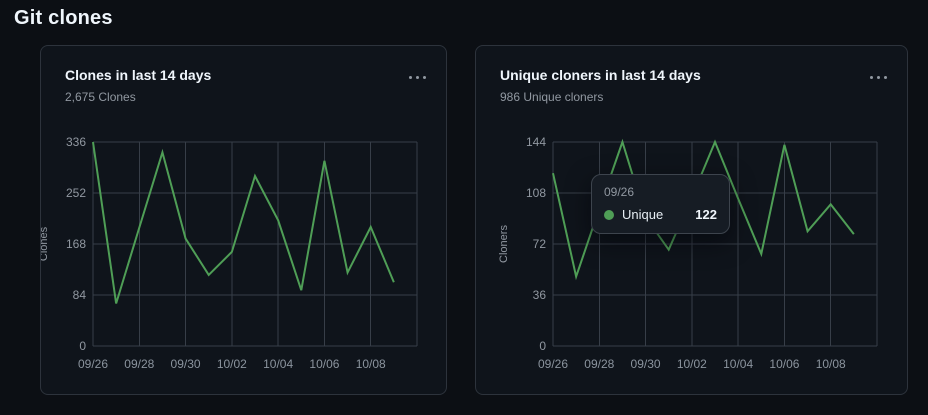  What do you see at coordinates (660, 204) in the screenshot?
I see `chart-tooltip: 09/26 Unique 122` at bounding box center [660, 204].